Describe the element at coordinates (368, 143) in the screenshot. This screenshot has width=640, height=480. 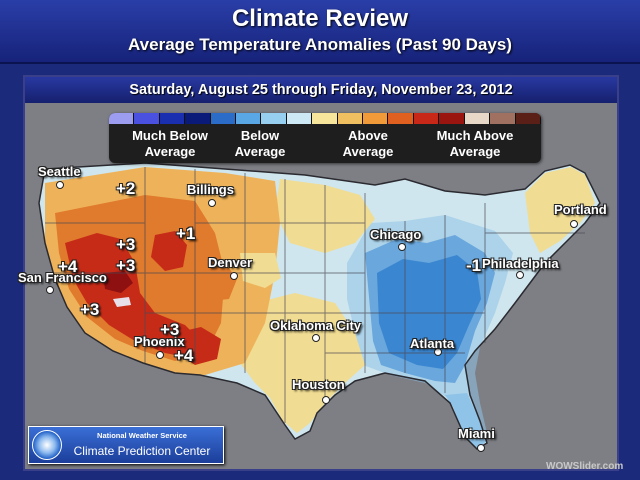
I see `legend-above: Above Average` at that location.